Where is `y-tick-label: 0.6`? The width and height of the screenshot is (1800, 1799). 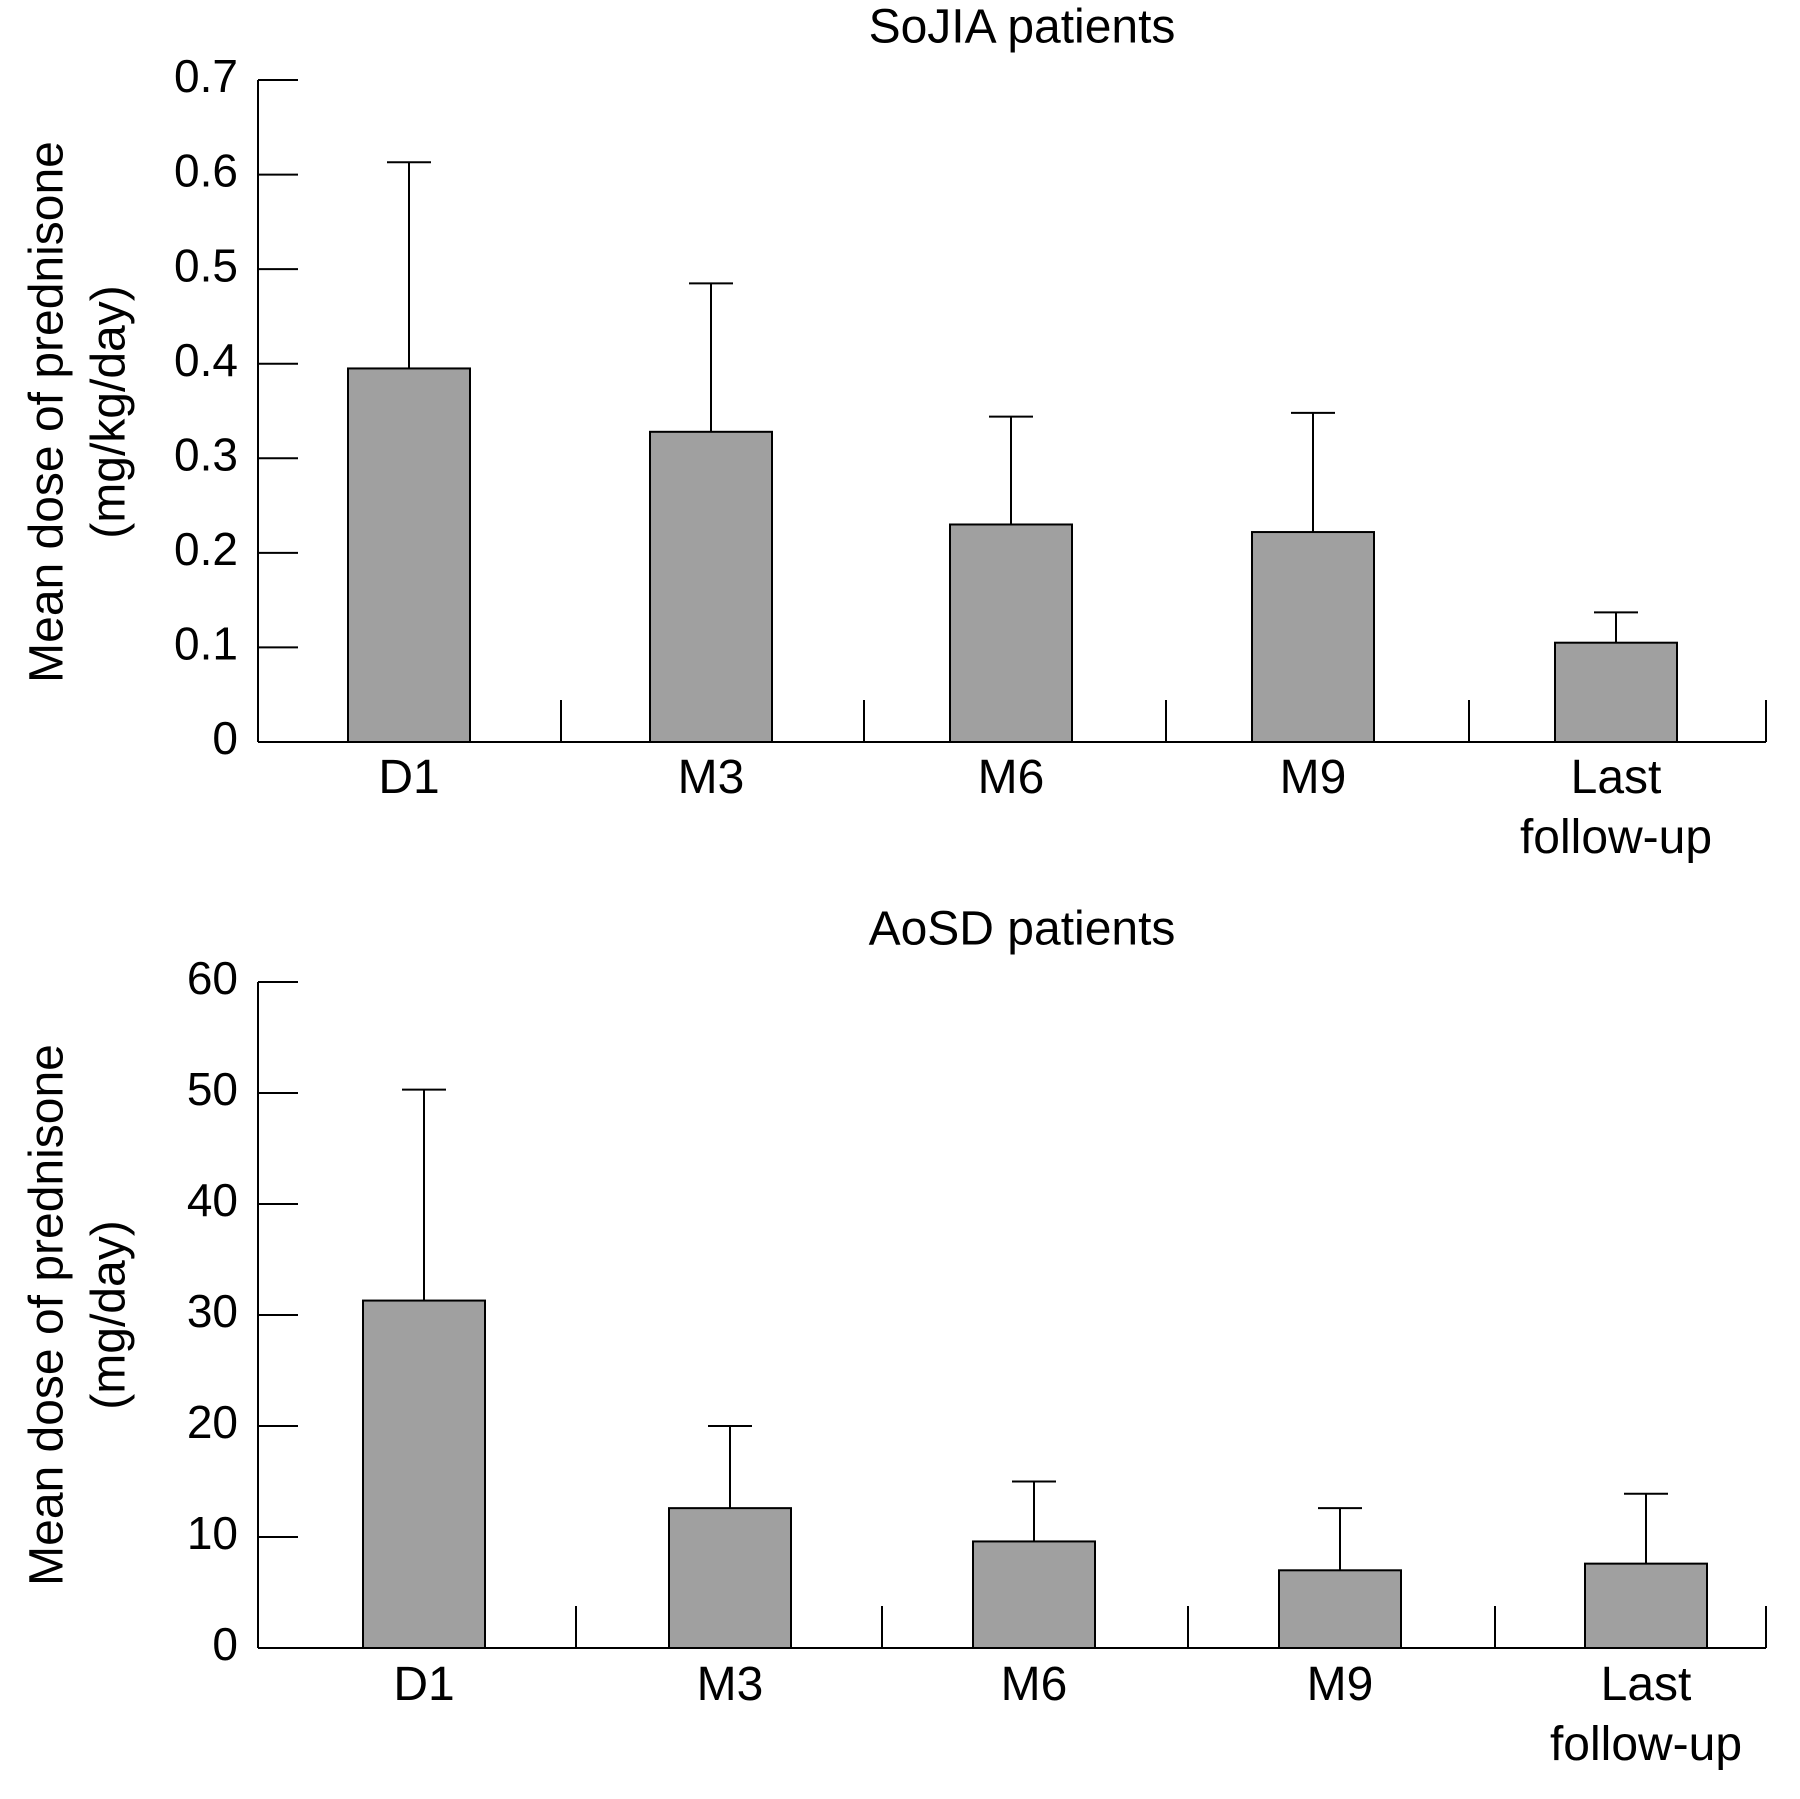
y-tick-label: 0.6 is located at coordinates (206, 171).